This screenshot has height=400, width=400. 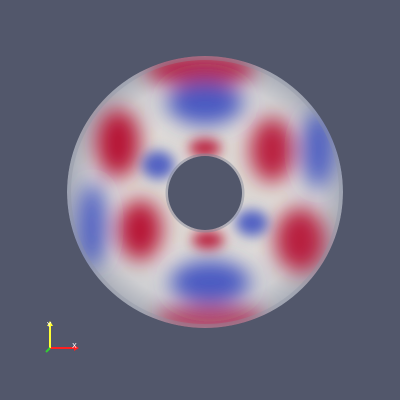 I want to click on orientation-axes-widget: X Y, so click(x=62, y=337).